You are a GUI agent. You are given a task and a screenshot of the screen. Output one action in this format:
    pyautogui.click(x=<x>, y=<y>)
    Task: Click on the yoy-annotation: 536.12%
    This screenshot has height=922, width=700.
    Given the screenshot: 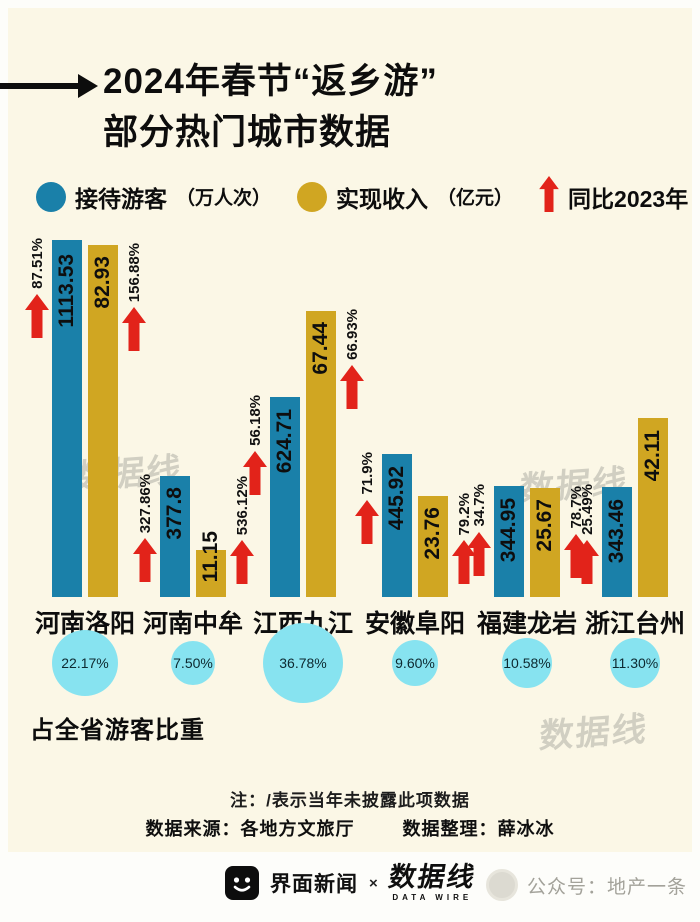 What is the action you would take?
    pyautogui.click(x=242, y=530)
    